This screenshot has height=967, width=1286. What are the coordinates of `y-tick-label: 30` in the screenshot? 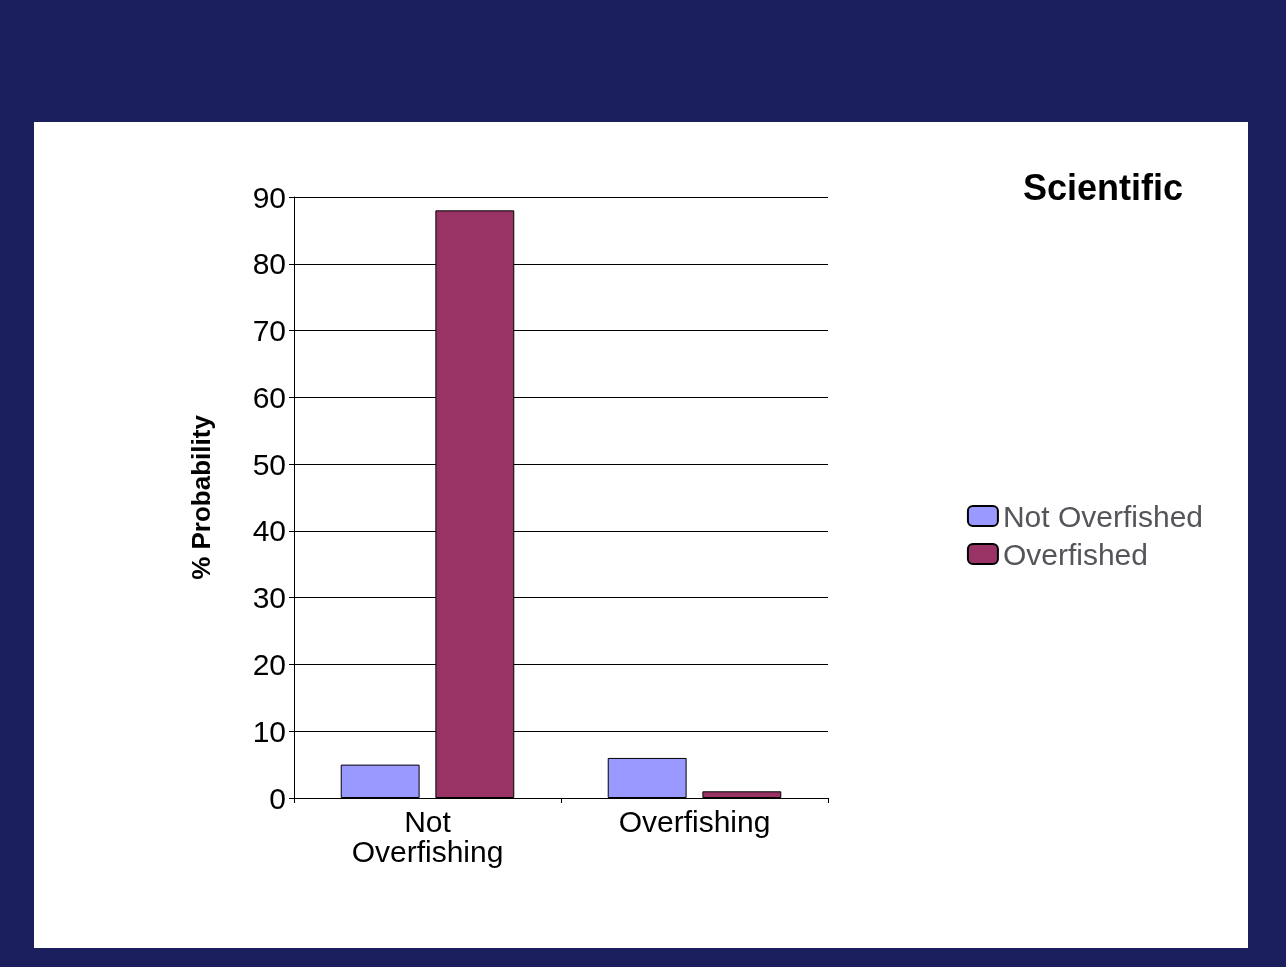 It's located at (269, 598).